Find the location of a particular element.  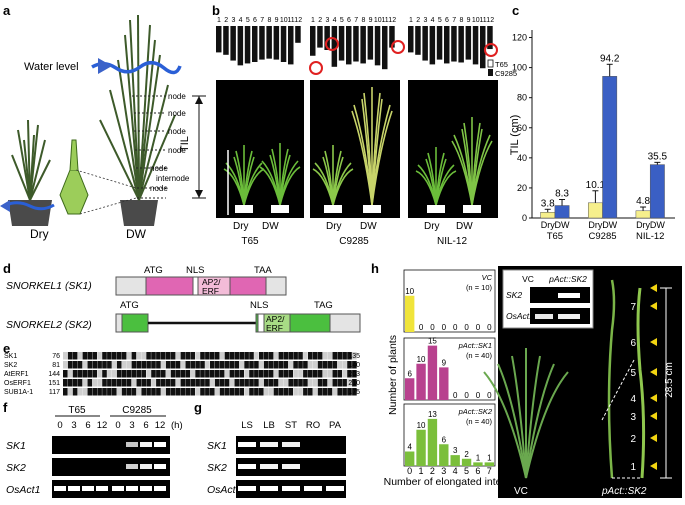

panel-g-gels is located at coordinates (291, 467).